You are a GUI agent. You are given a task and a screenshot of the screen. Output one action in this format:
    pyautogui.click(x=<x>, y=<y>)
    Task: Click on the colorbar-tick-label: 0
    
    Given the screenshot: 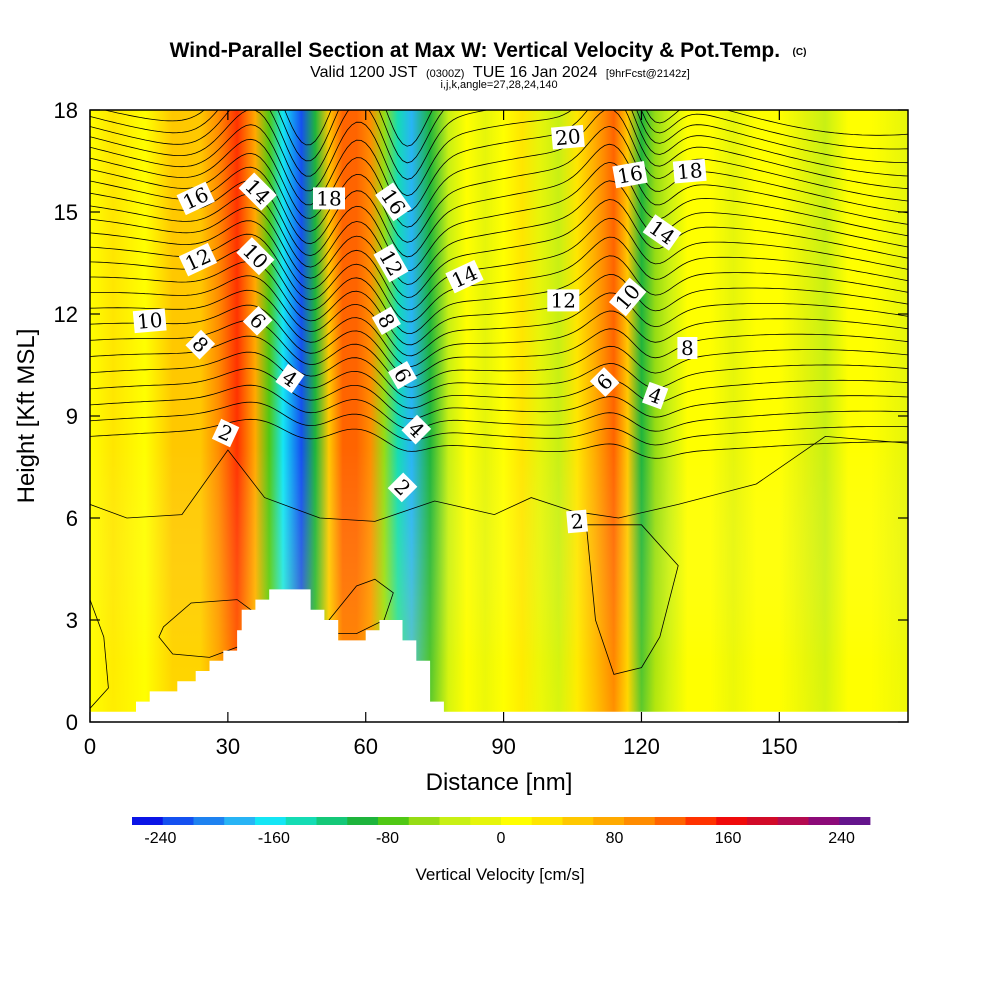 What is the action you would take?
    pyautogui.click(x=501, y=838)
    